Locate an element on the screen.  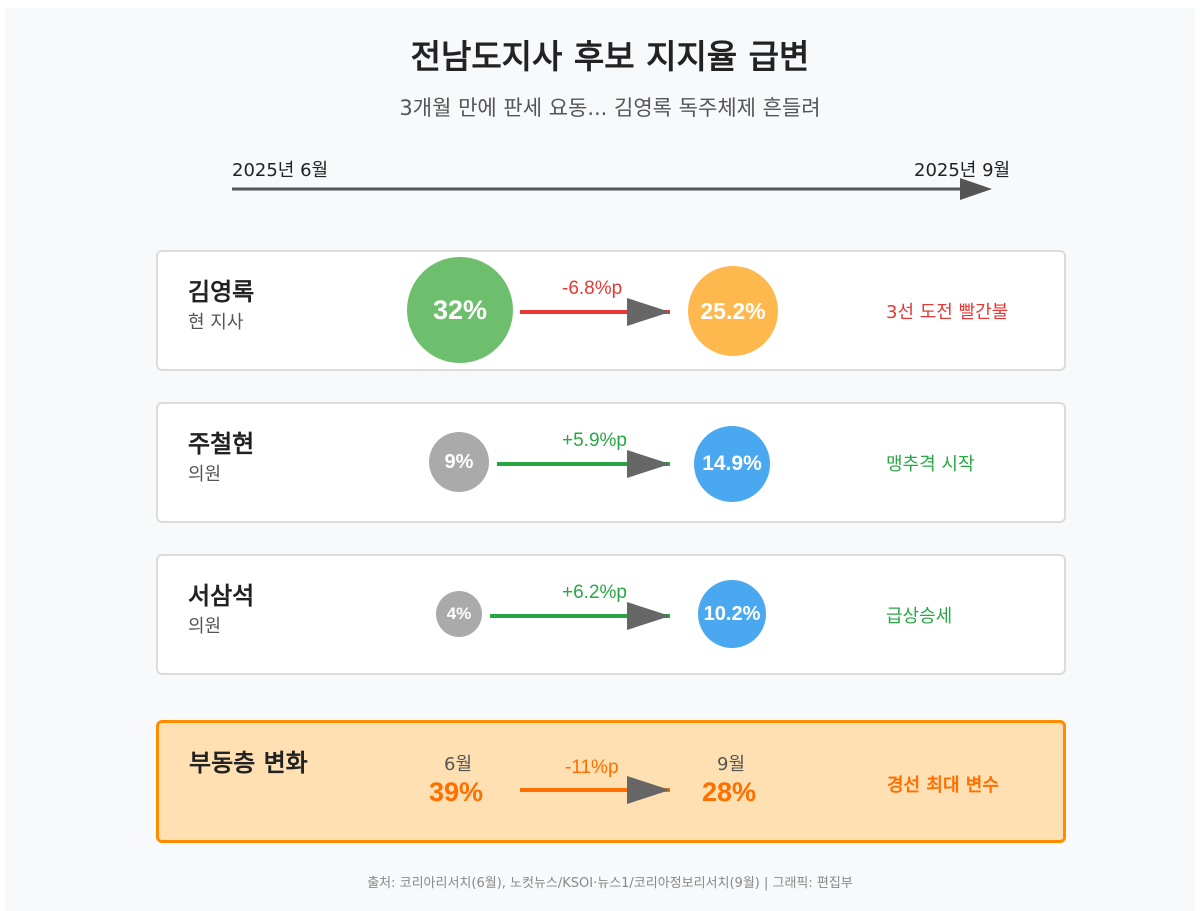
change-label: +6.2%p is located at coordinates (594, 592).